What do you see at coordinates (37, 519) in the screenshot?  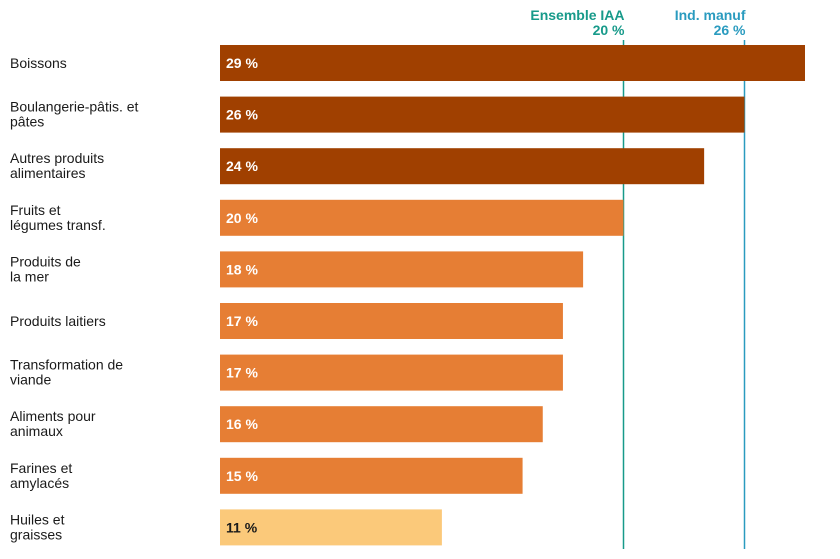 I see `category-label-line: Huiles et` at bounding box center [37, 519].